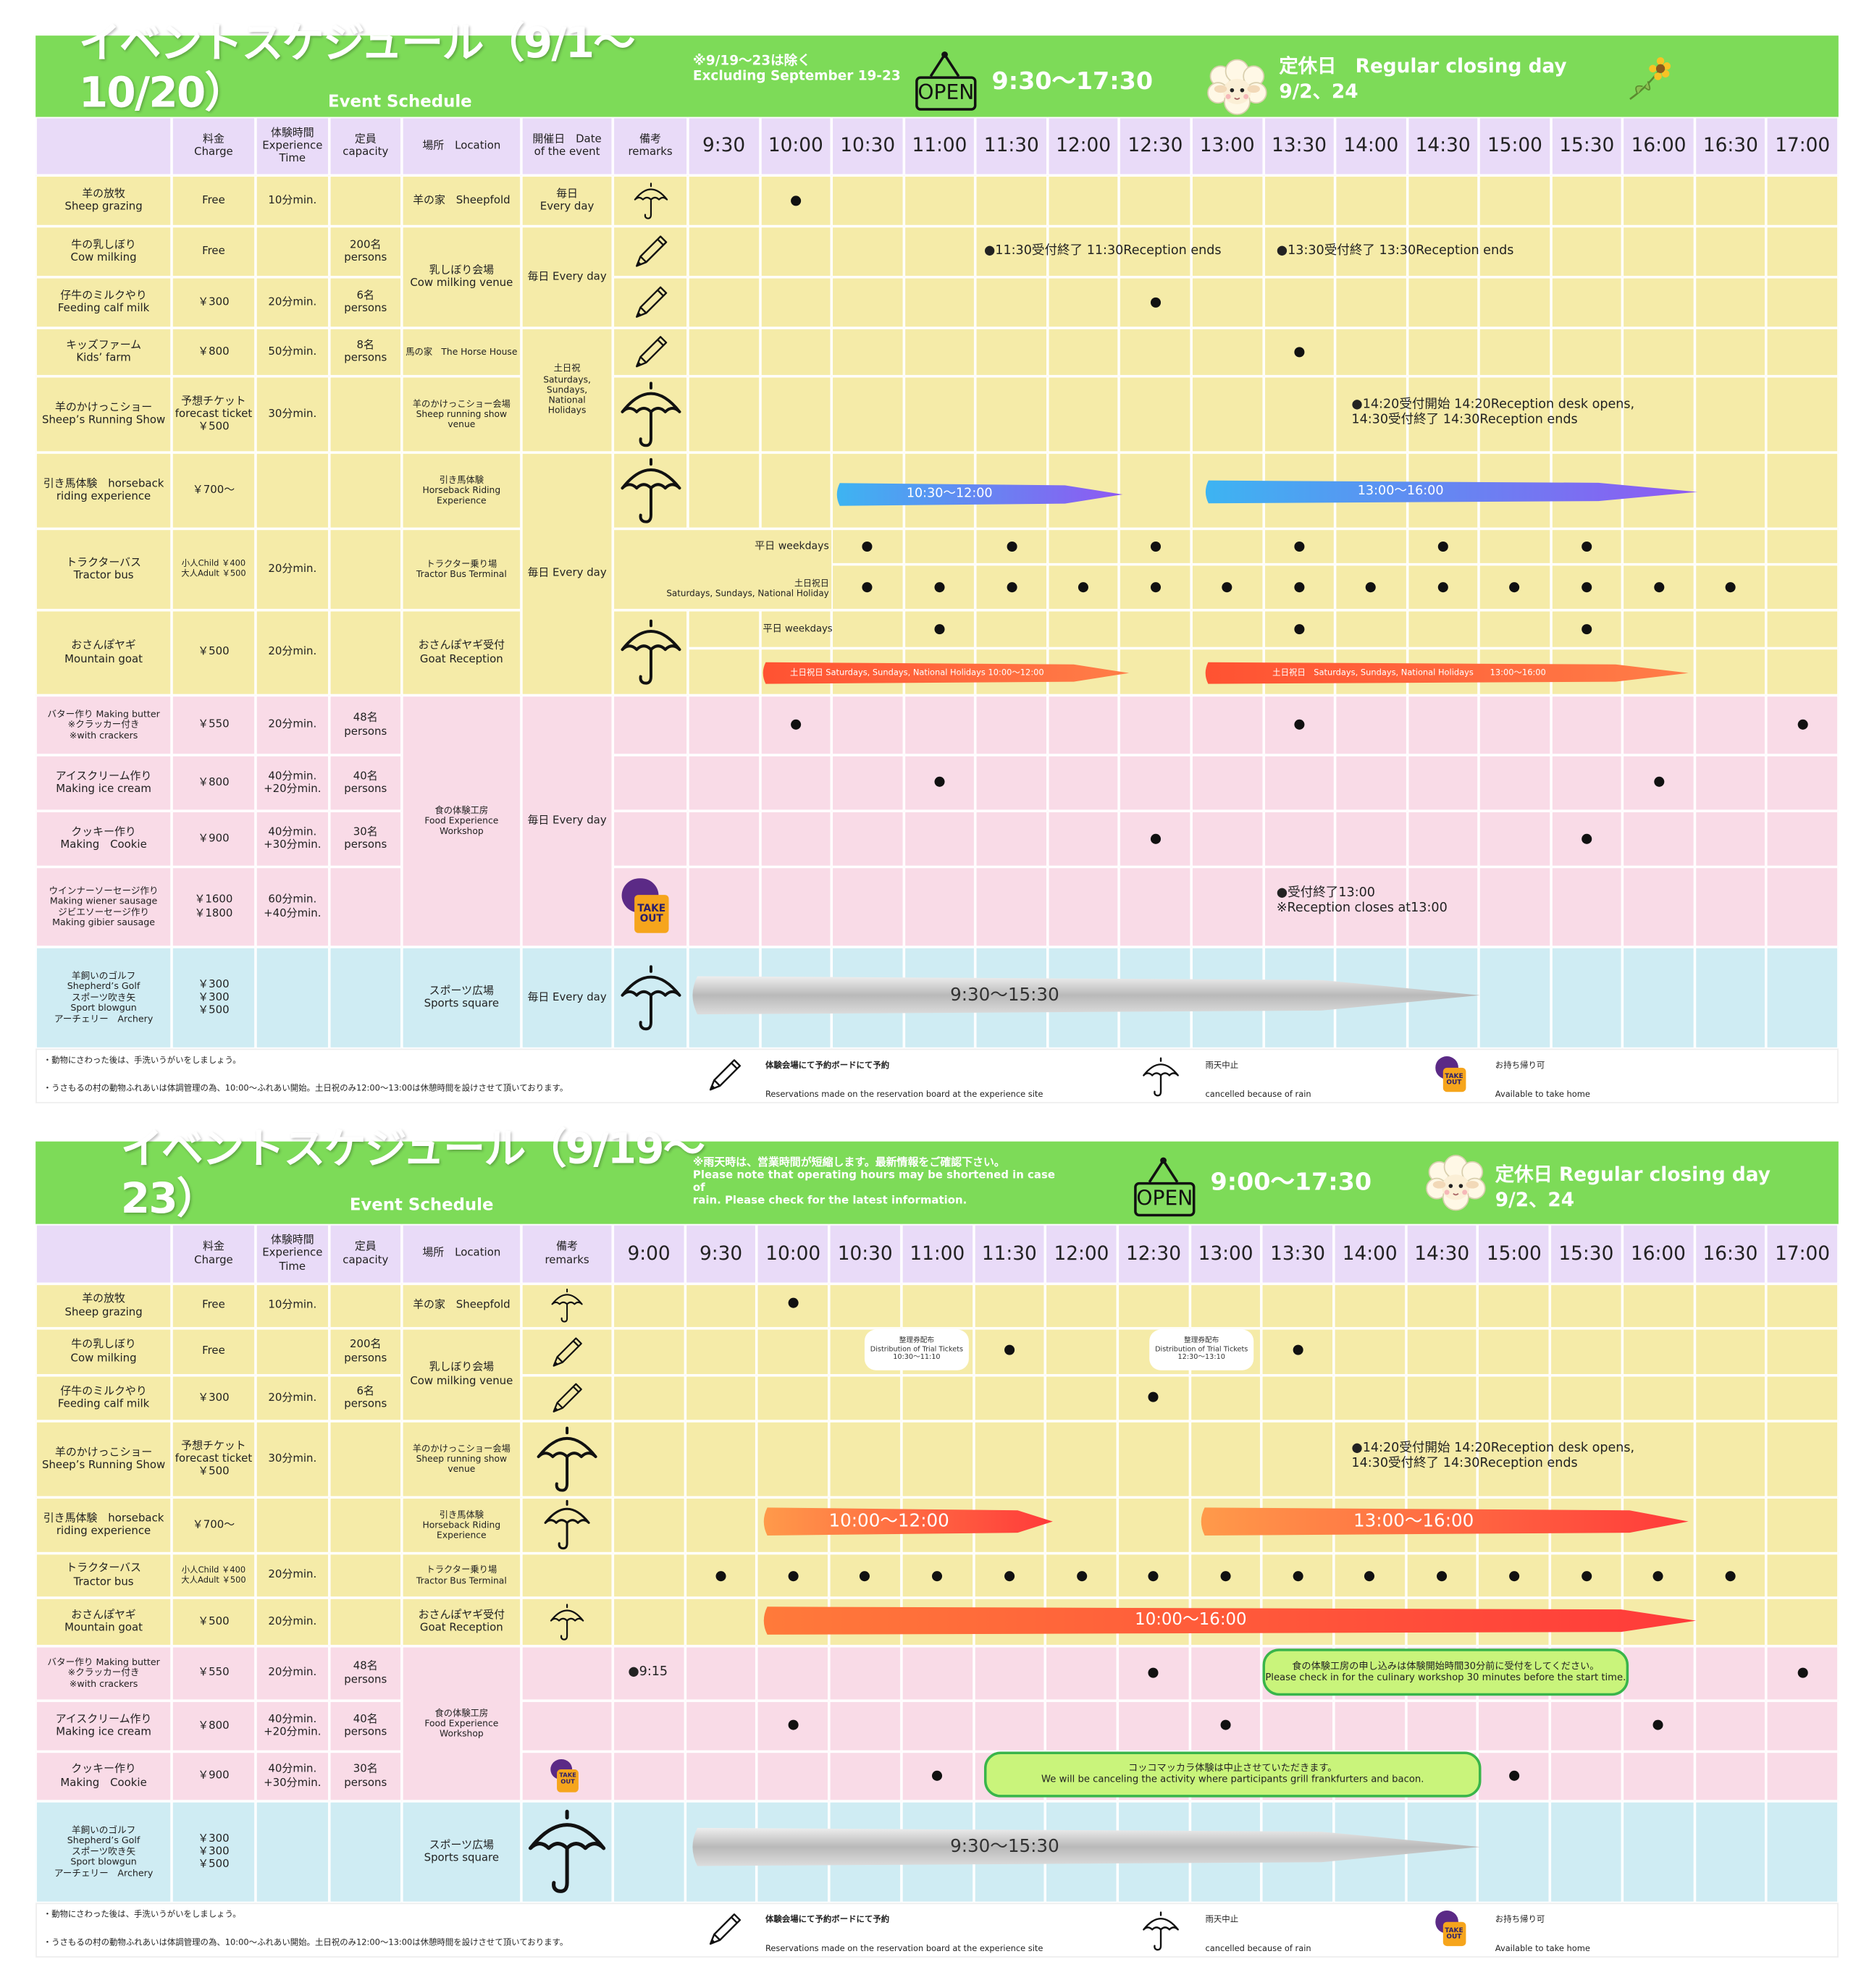 This screenshot has width=1869, height=1988. I want to click on table-cell: 仔牛のミルクやり Feeding calf milk, so click(103, 302).